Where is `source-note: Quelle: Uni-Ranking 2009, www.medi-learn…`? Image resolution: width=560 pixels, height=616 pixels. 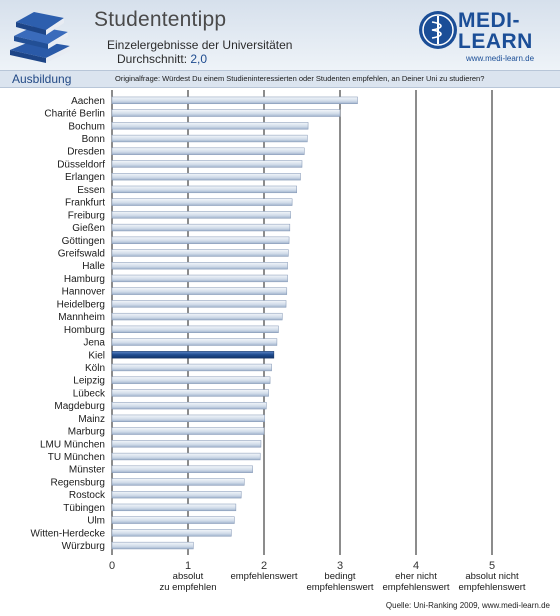 source-note: Quelle: Uni-Ranking 2009, www.medi-learn… is located at coordinates (467, 605).